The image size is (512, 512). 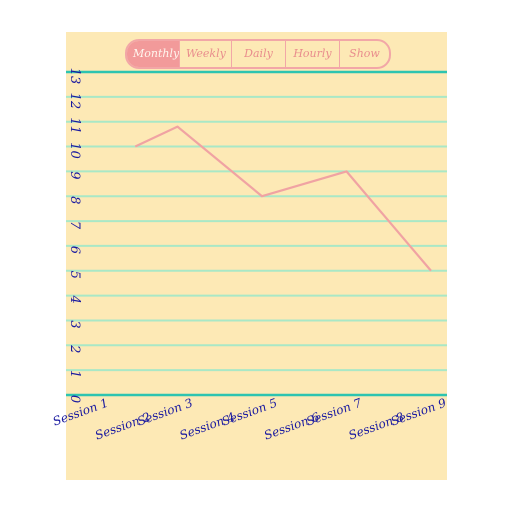 I want to click on tab-monthly: Monthly, so click(x=153, y=54).